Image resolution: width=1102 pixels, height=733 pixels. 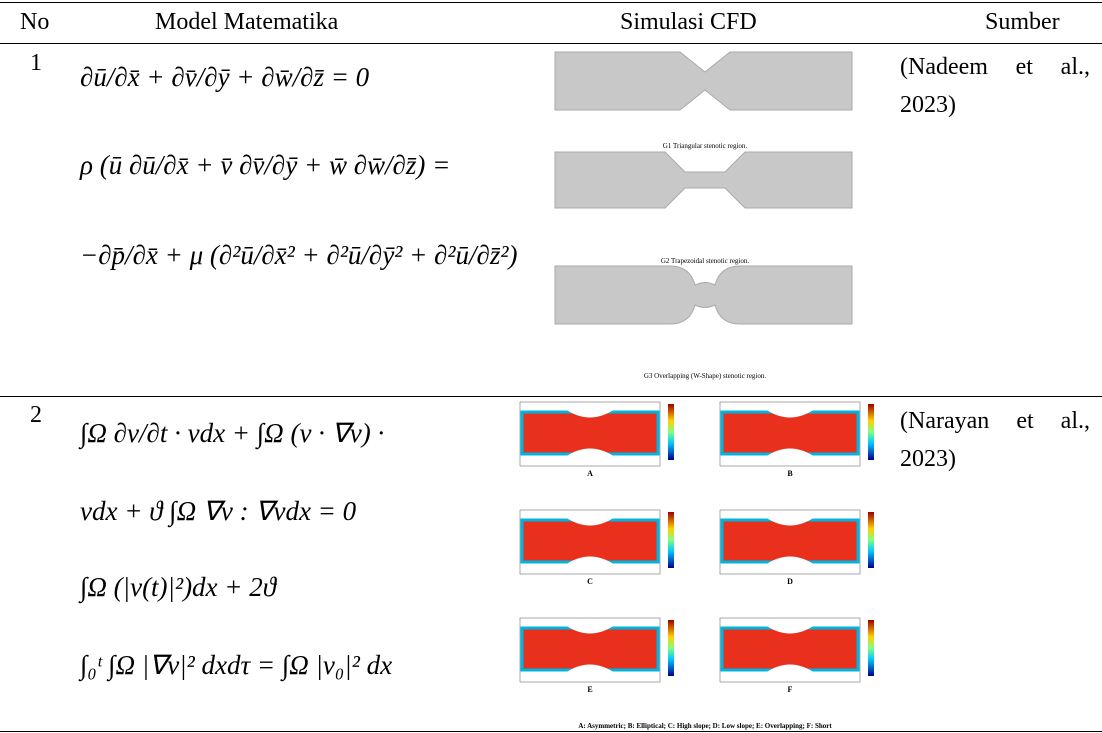 What do you see at coordinates (790, 581) in the screenshot?
I see `panel-label: D` at bounding box center [790, 581].